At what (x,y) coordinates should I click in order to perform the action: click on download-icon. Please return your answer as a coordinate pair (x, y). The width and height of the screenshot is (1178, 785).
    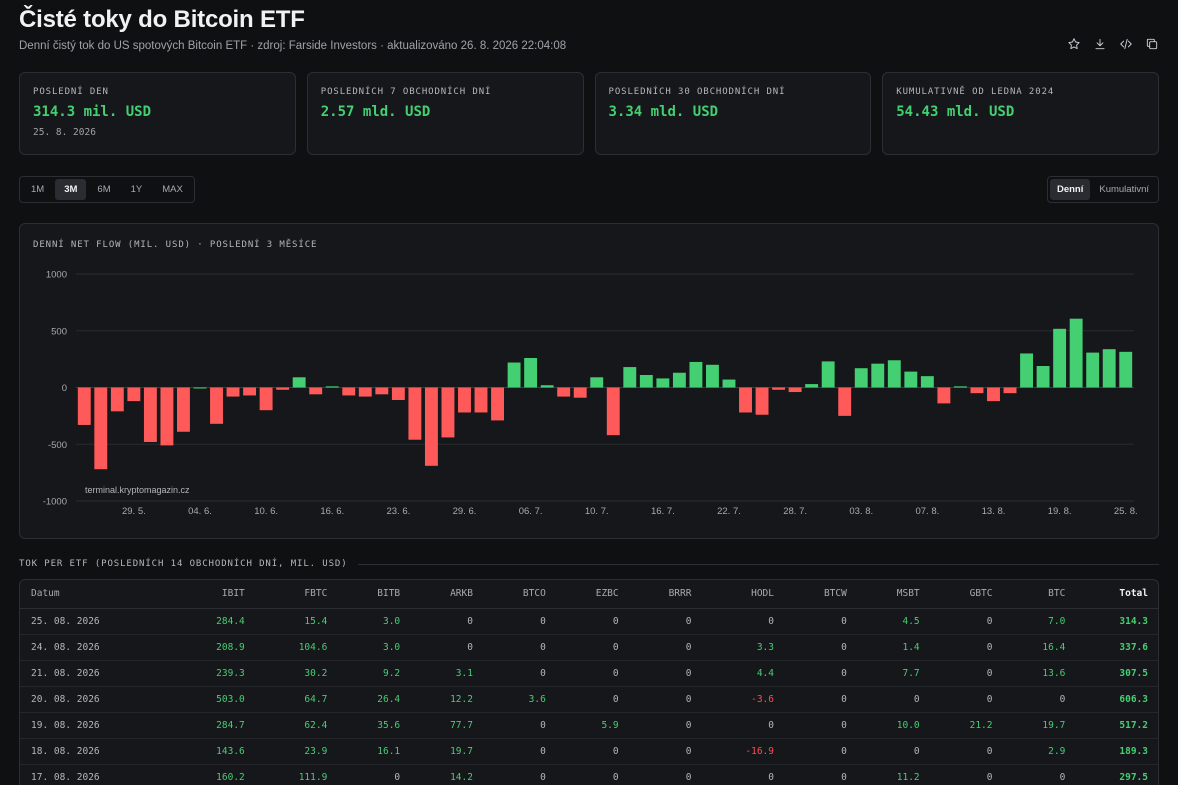
    Looking at the image, I should click on (1100, 44).